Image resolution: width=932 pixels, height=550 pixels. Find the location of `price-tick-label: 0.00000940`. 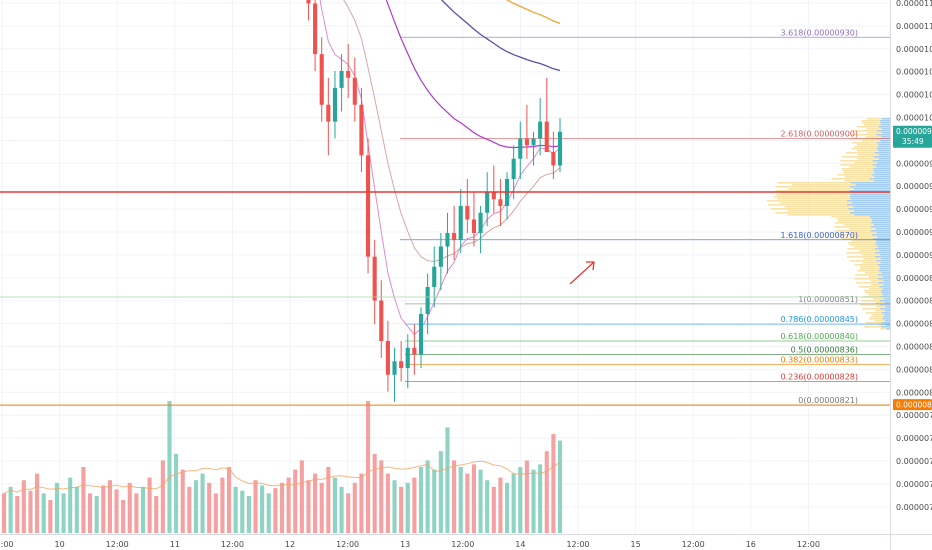

price-tick-label: 0.00000940 is located at coordinates (914, 209).